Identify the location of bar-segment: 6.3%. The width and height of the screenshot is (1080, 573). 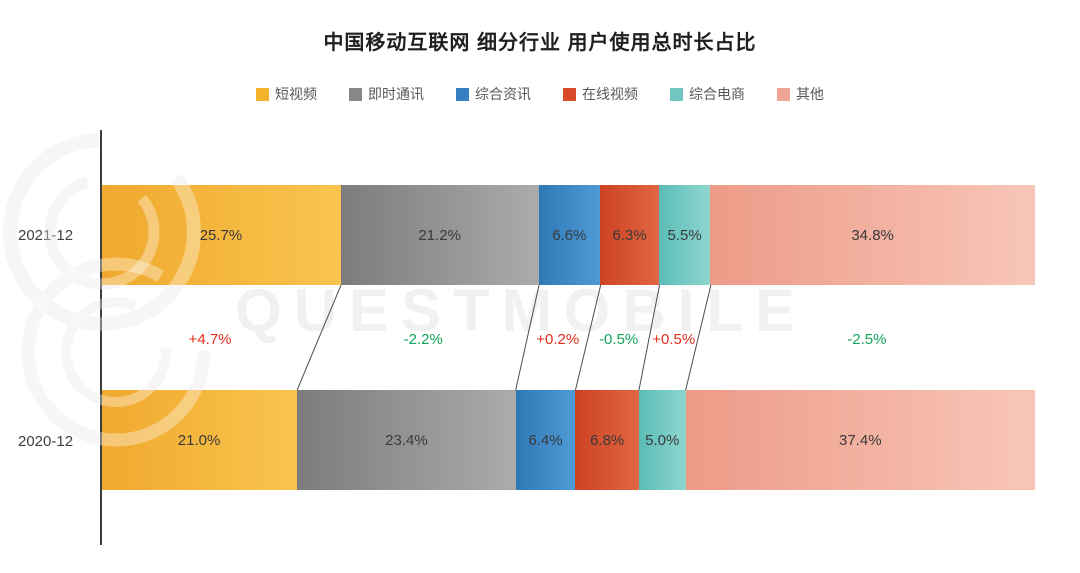
(629, 235).